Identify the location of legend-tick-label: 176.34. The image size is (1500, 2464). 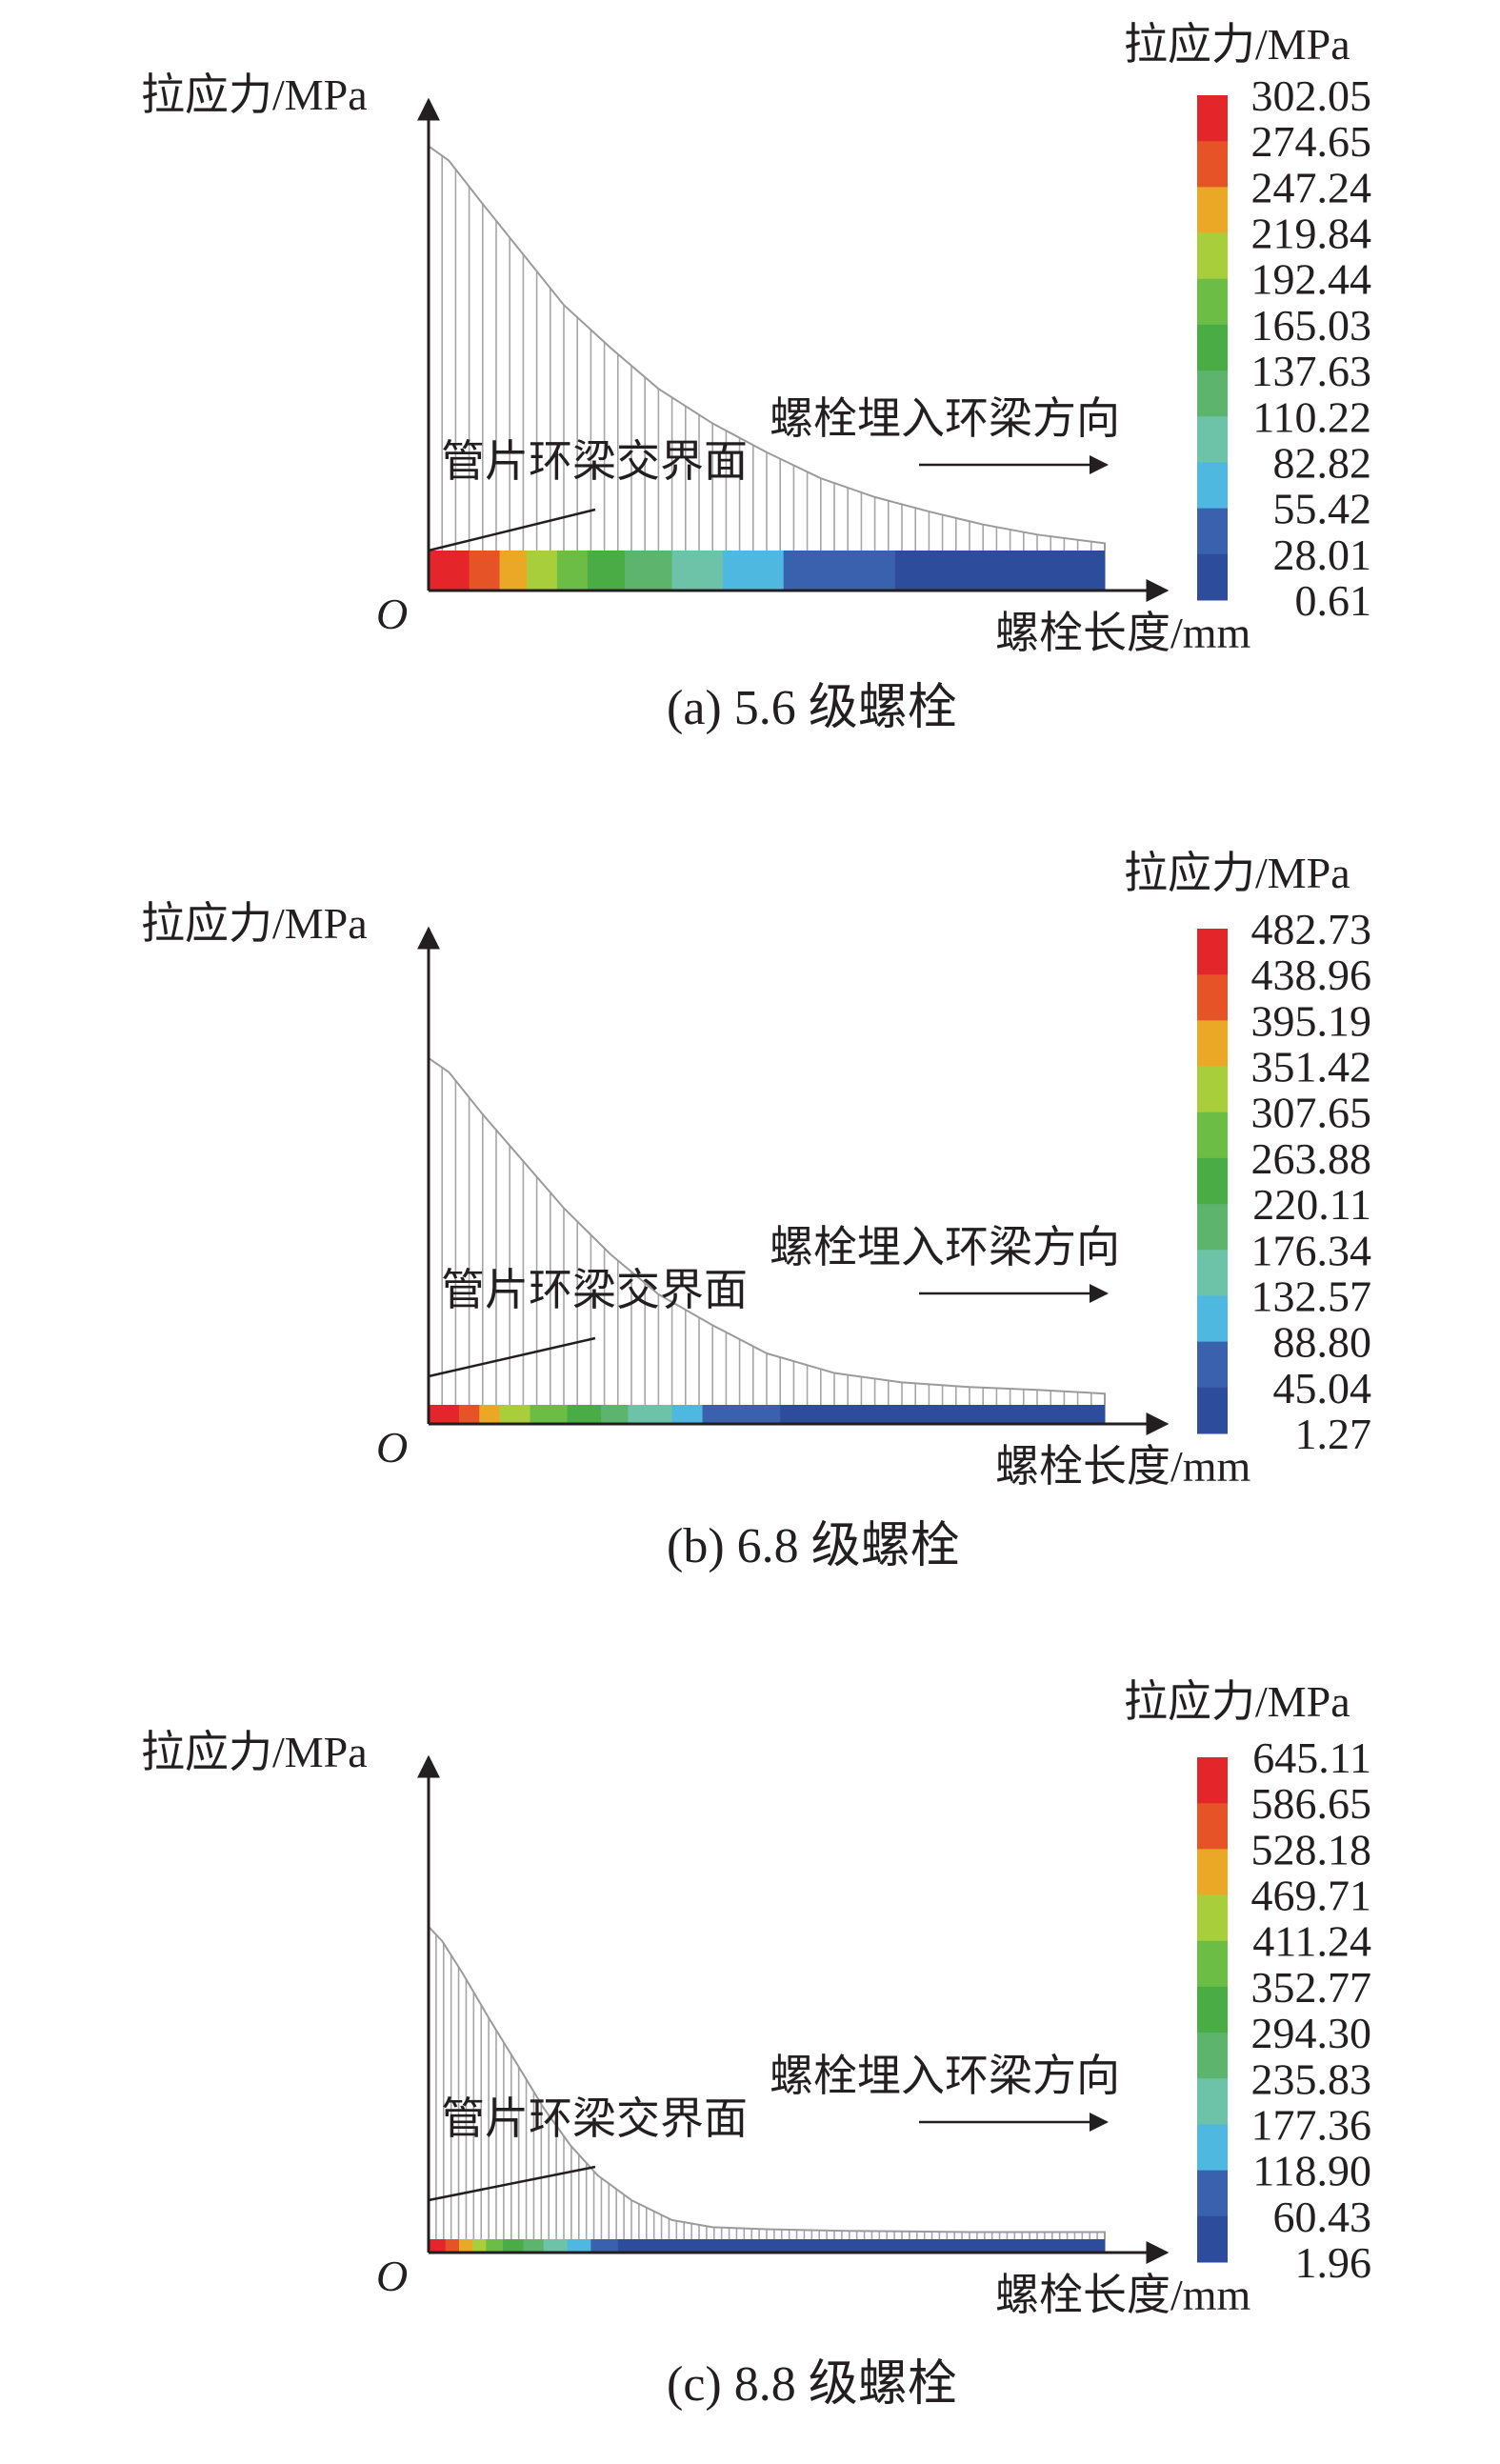
(1311, 1250).